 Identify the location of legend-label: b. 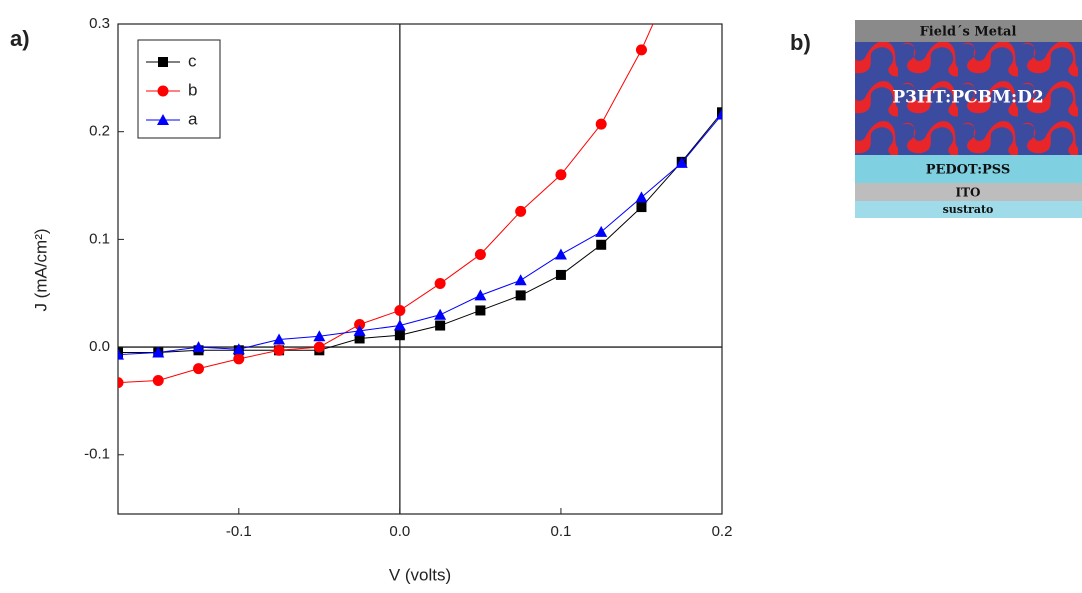
(192, 89).